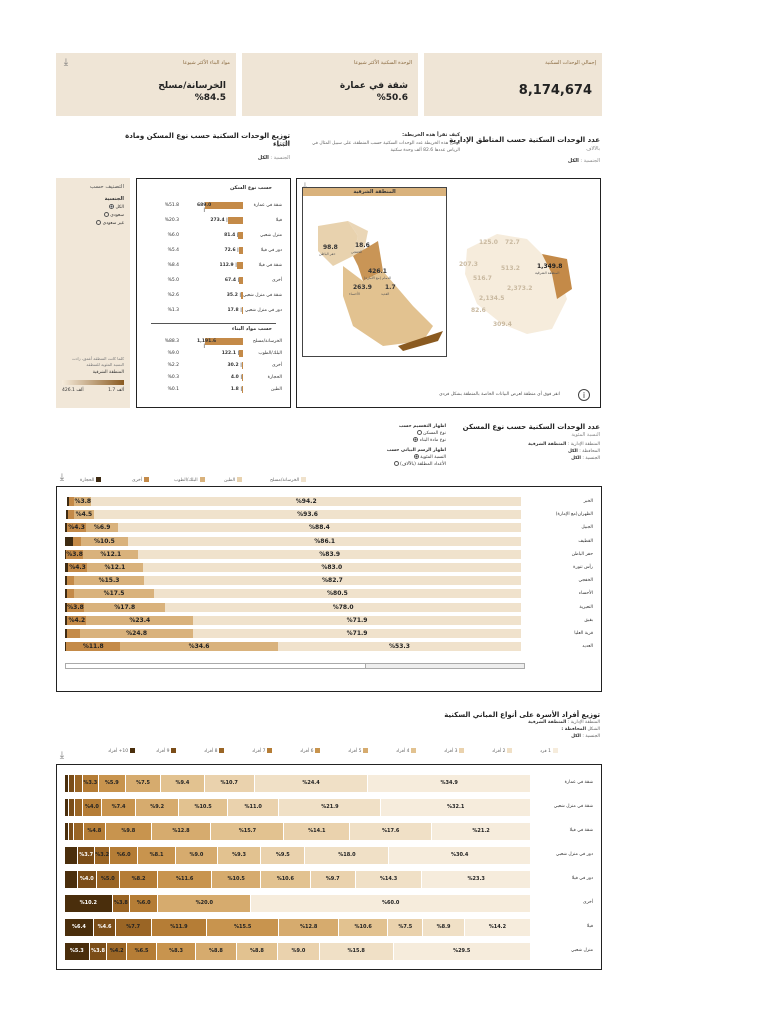  Describe the element at coordinates (293, 581) in the screenshot. I see `stacked-bar: %82.7 %15.3` at that location.